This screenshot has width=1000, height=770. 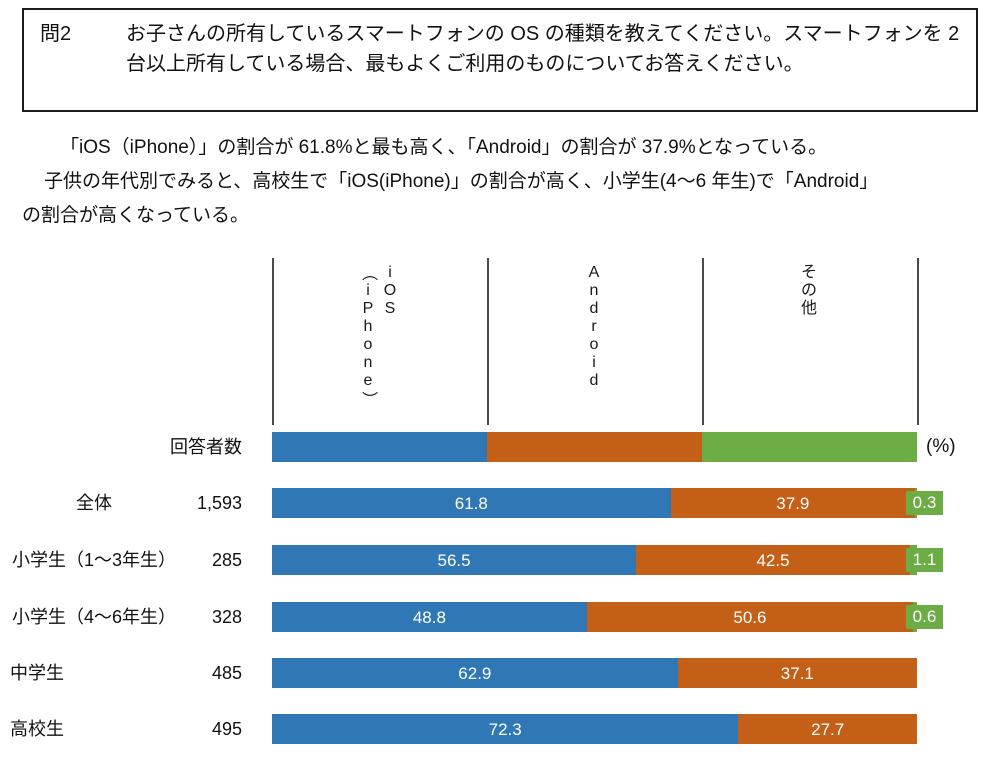 I want to click on category-label: 小学生（1～3年生）, so click(x=94, y=560).